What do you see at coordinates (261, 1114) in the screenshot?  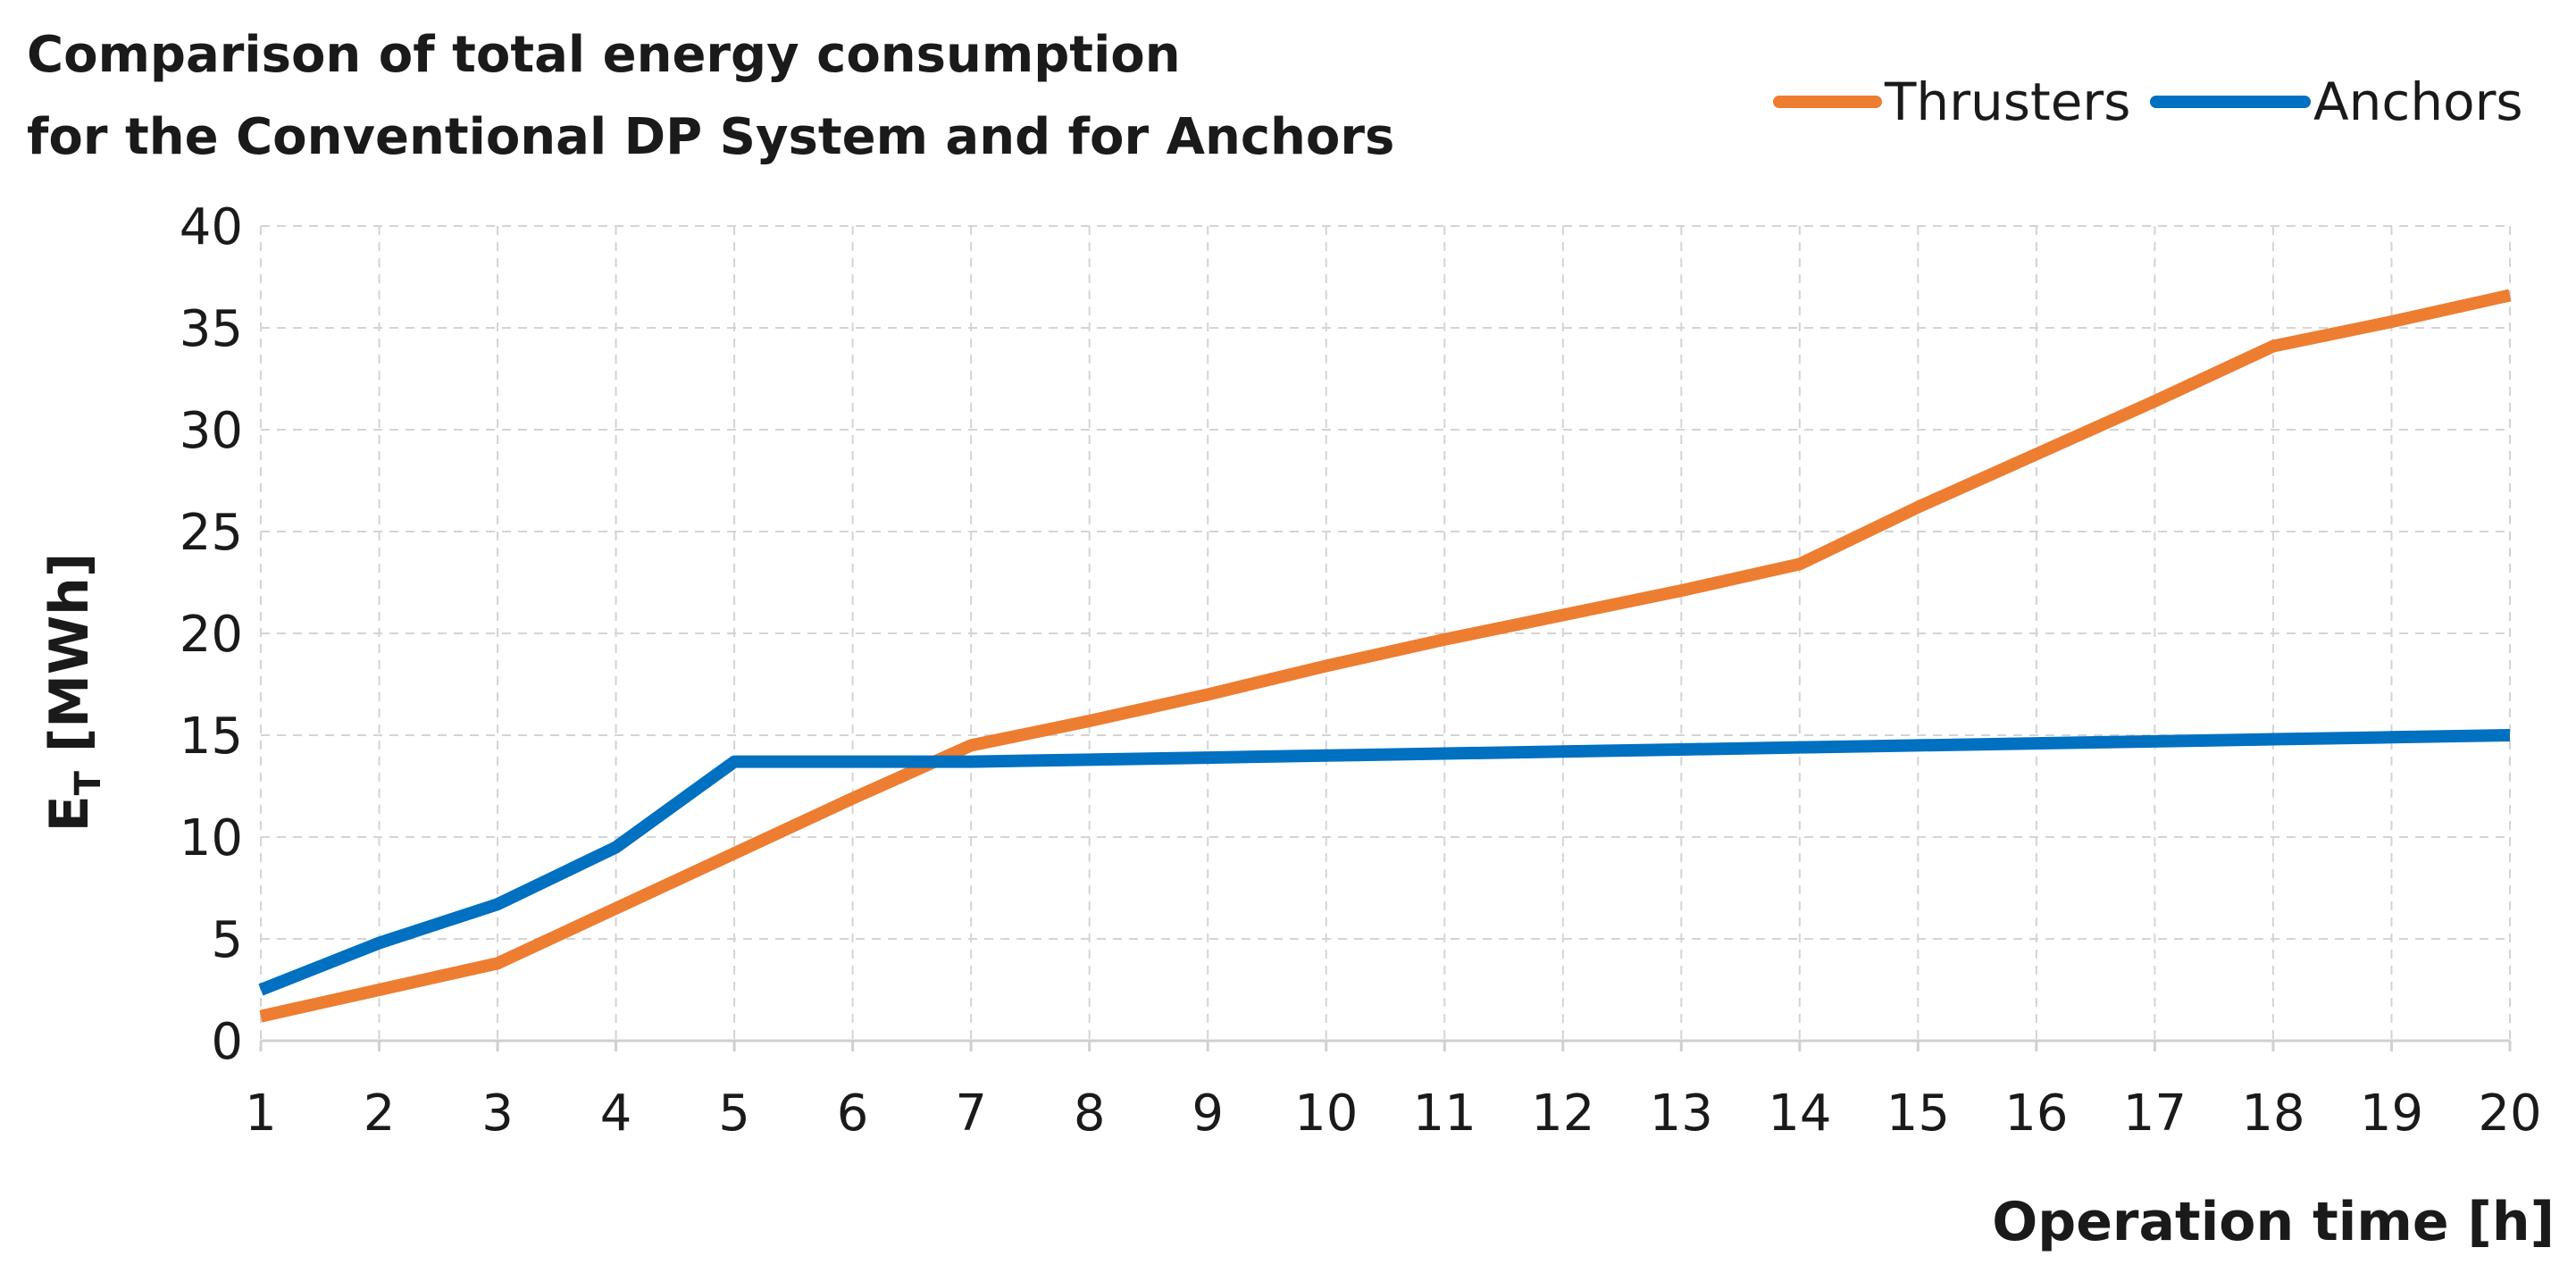 I see `x-tick-label: 1` at bounding box center [261, 1114].